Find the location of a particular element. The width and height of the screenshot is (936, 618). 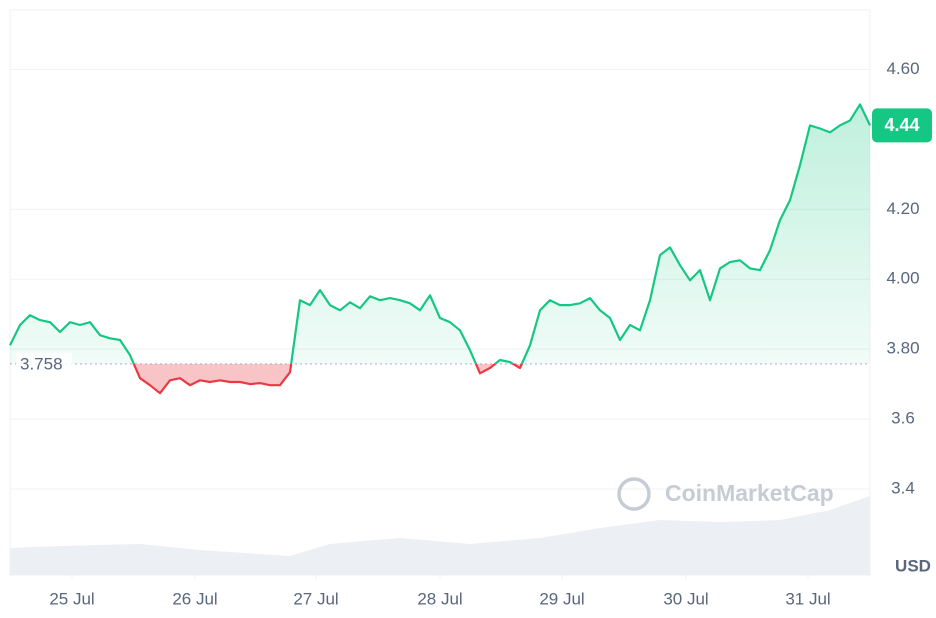

current-price-label: 4.44 is located at coordinates (901, 125).